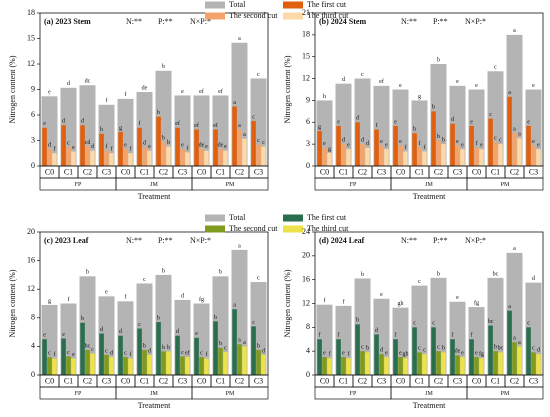  What do you see at coordinates (306, 12) in the screenshot?
I see `y-tick-label: 21` at bounding box center [306, 12].